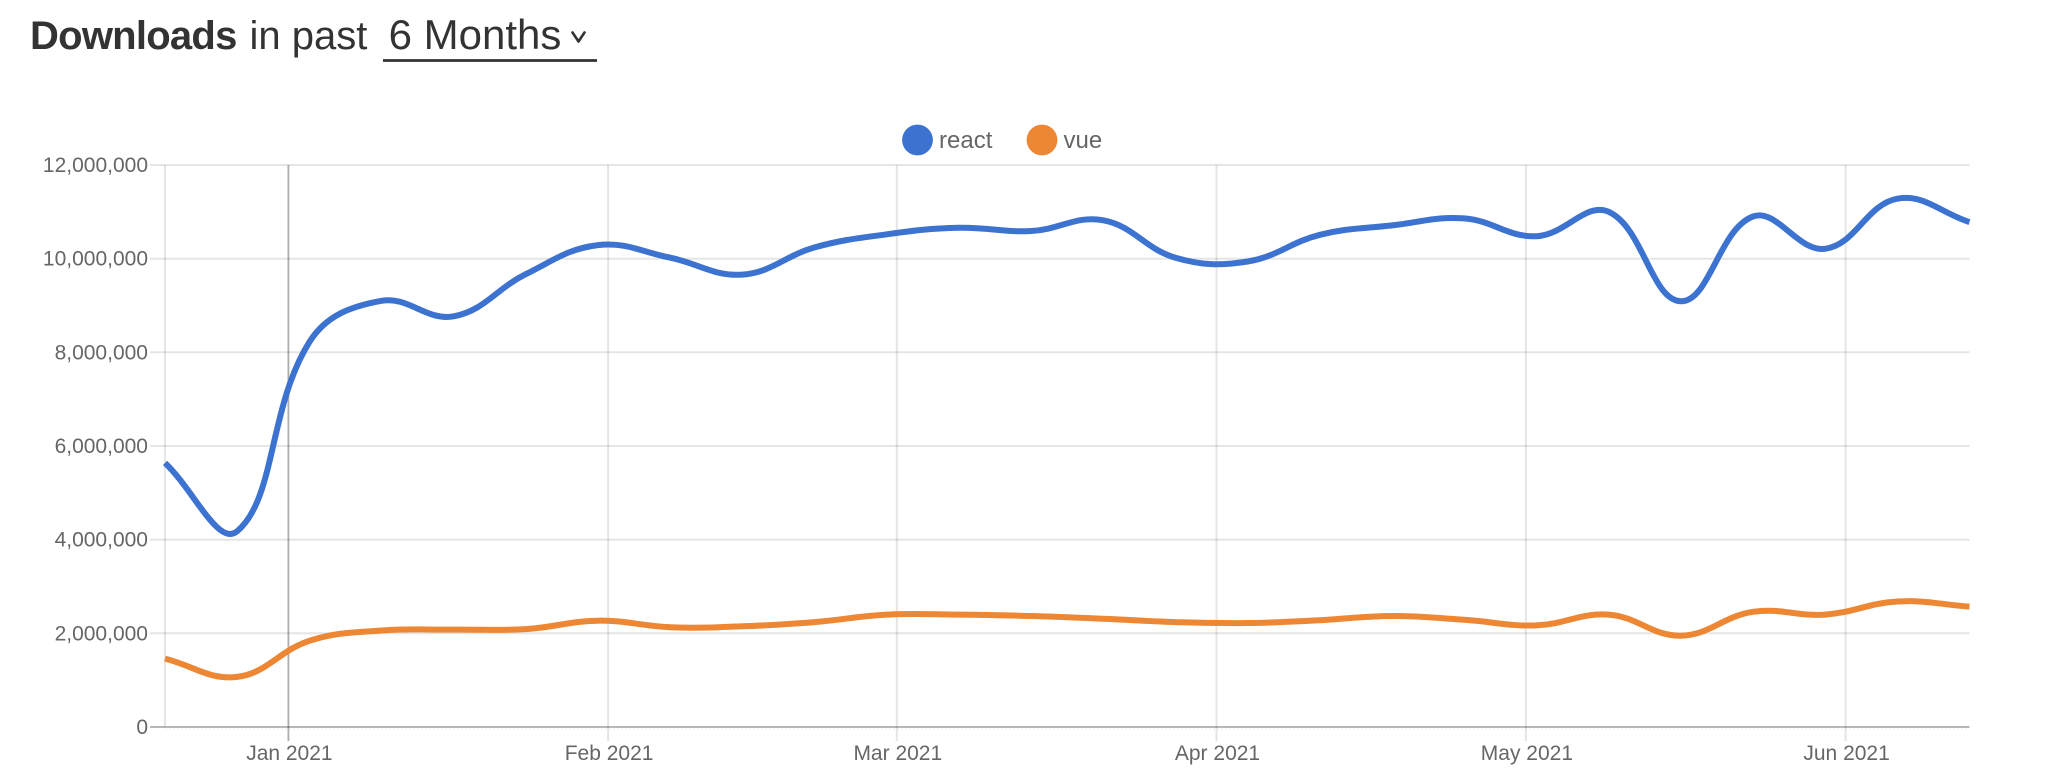 This screenshot has height=782, width=2048. I want to click on svg-text: 0, so click(142, 727).